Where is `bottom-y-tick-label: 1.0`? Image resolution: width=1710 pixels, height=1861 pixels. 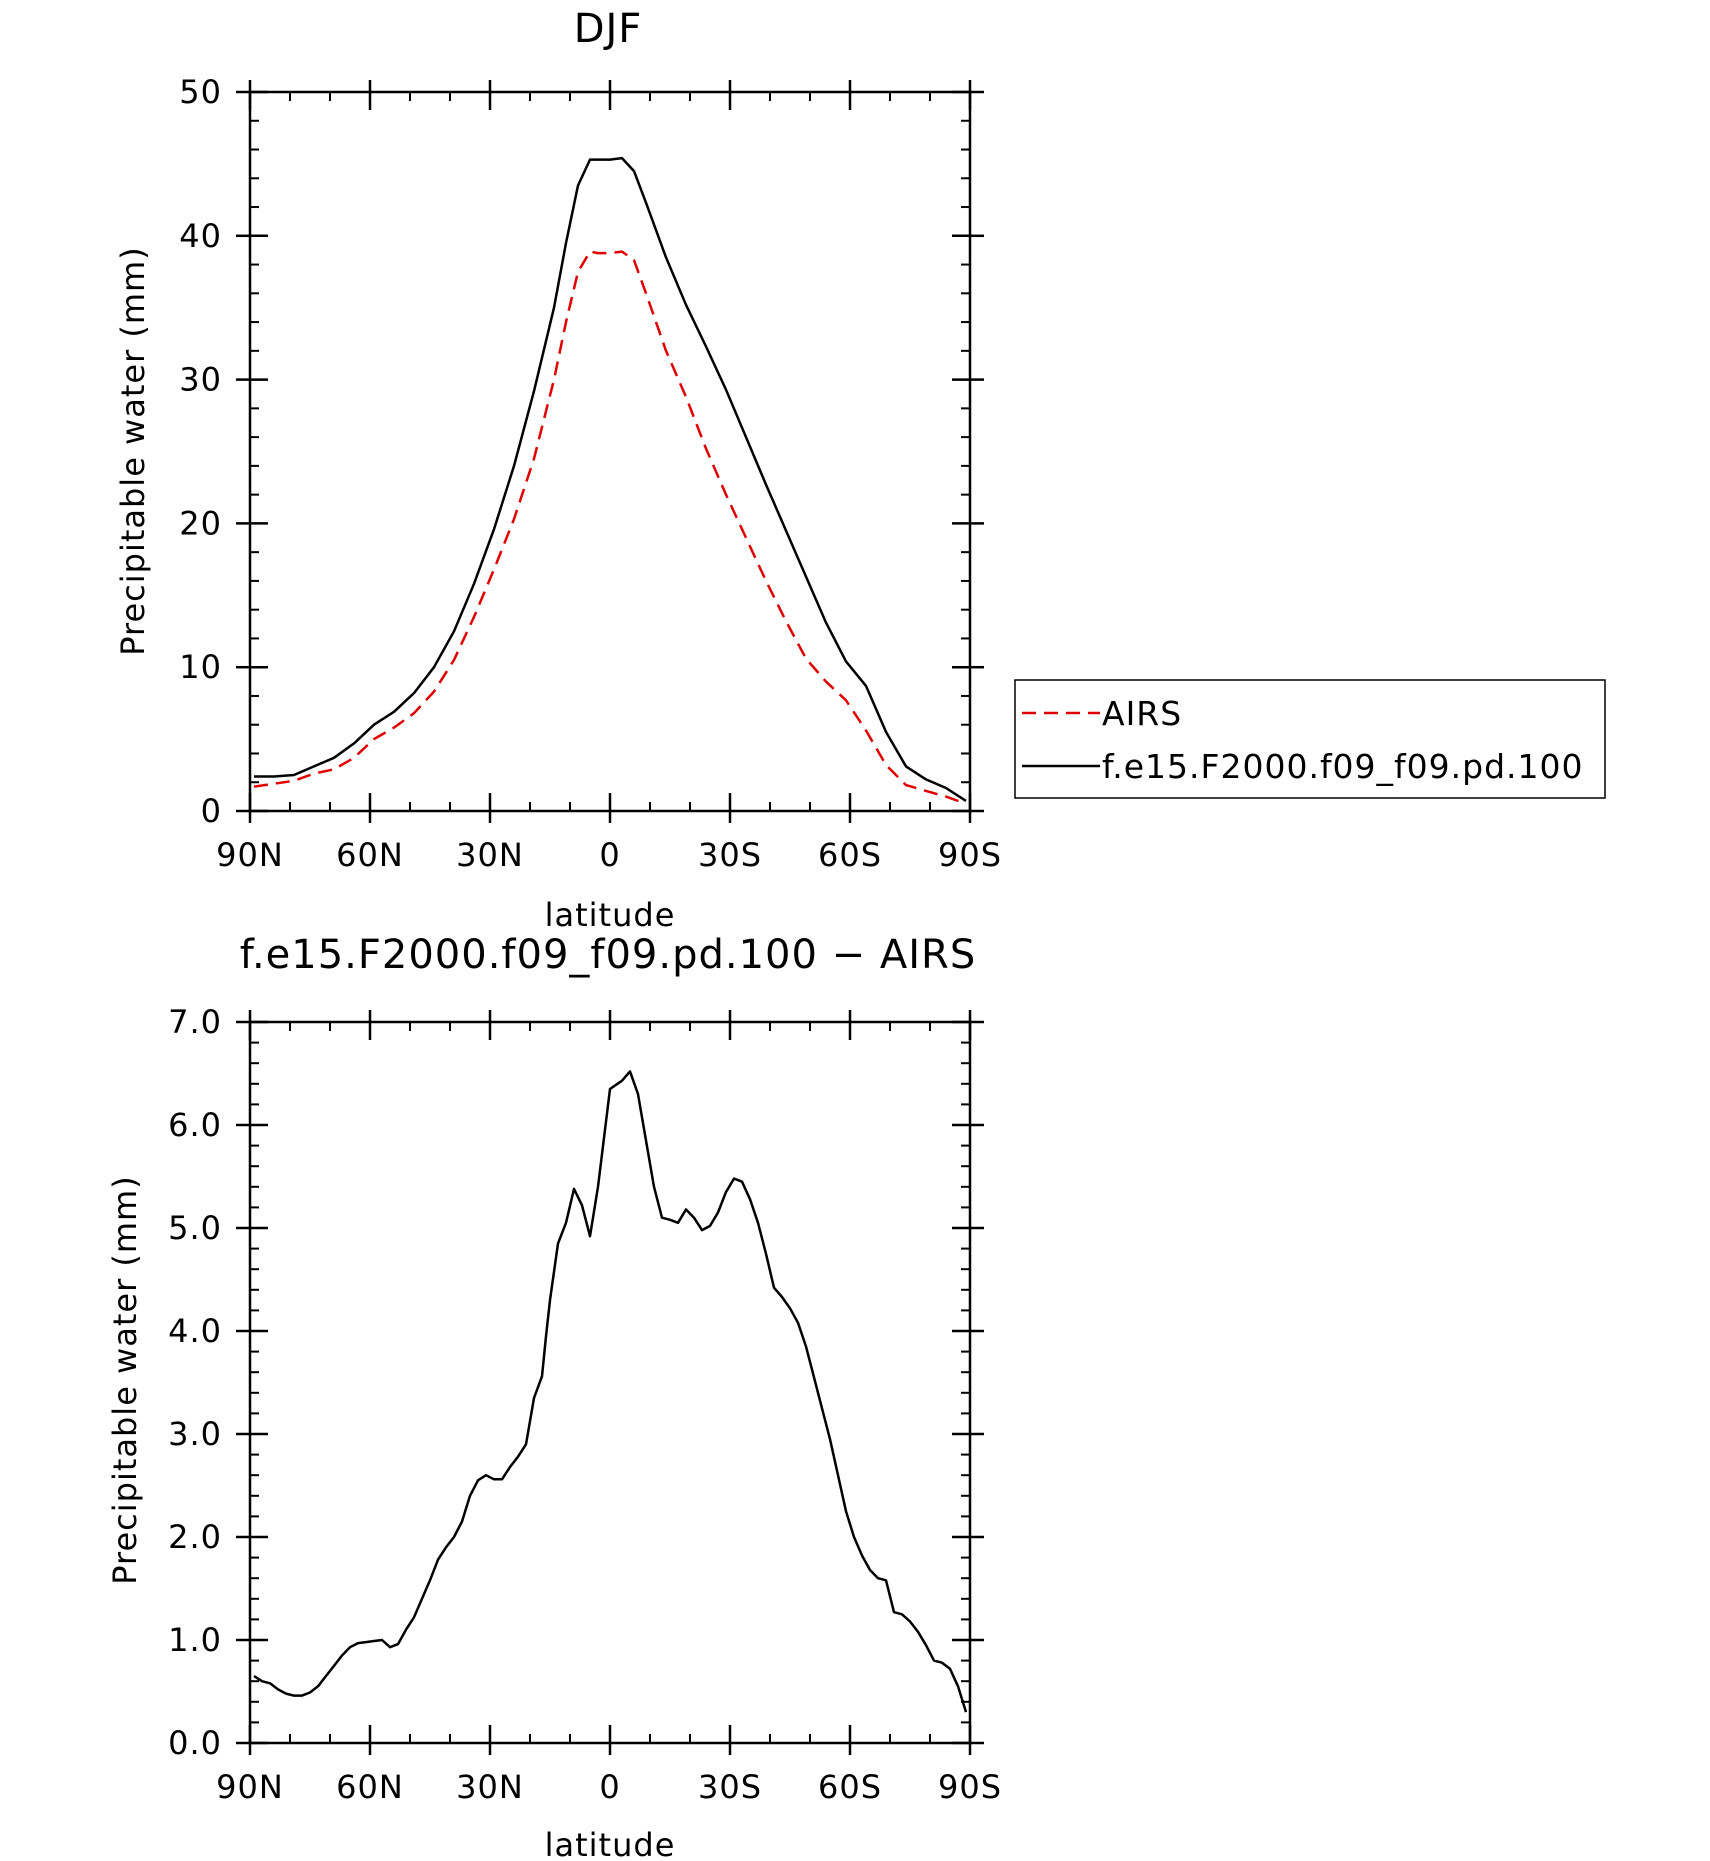
bottom-y-tick-label: 1.0 is located at coordinates (195, 1640).